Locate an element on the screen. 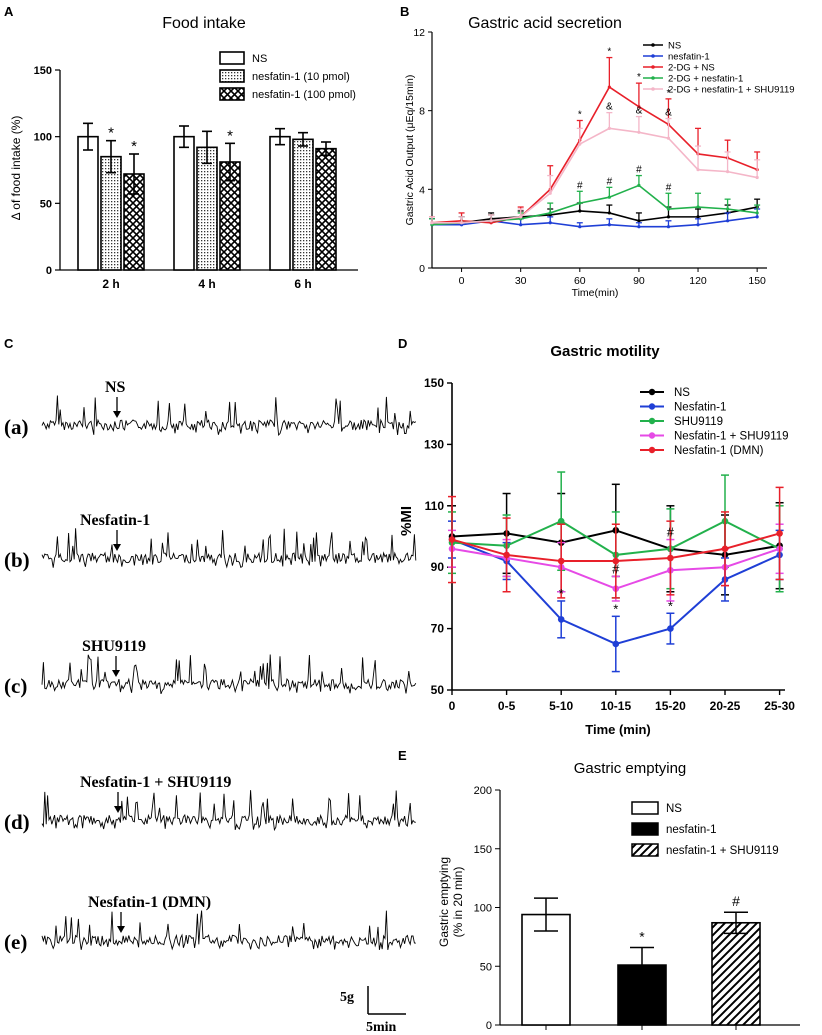 The height and width of the screenshot is (1035, 822). b-ytick-label: 8 is located at coordinates (422, 112).